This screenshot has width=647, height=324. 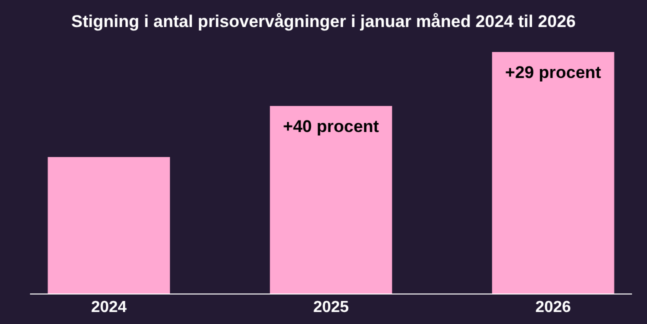 What do you see at coordinates (553, 307) in the screenshot?
I see `x-tick-label: 2026` at bounding box center [553, 307].